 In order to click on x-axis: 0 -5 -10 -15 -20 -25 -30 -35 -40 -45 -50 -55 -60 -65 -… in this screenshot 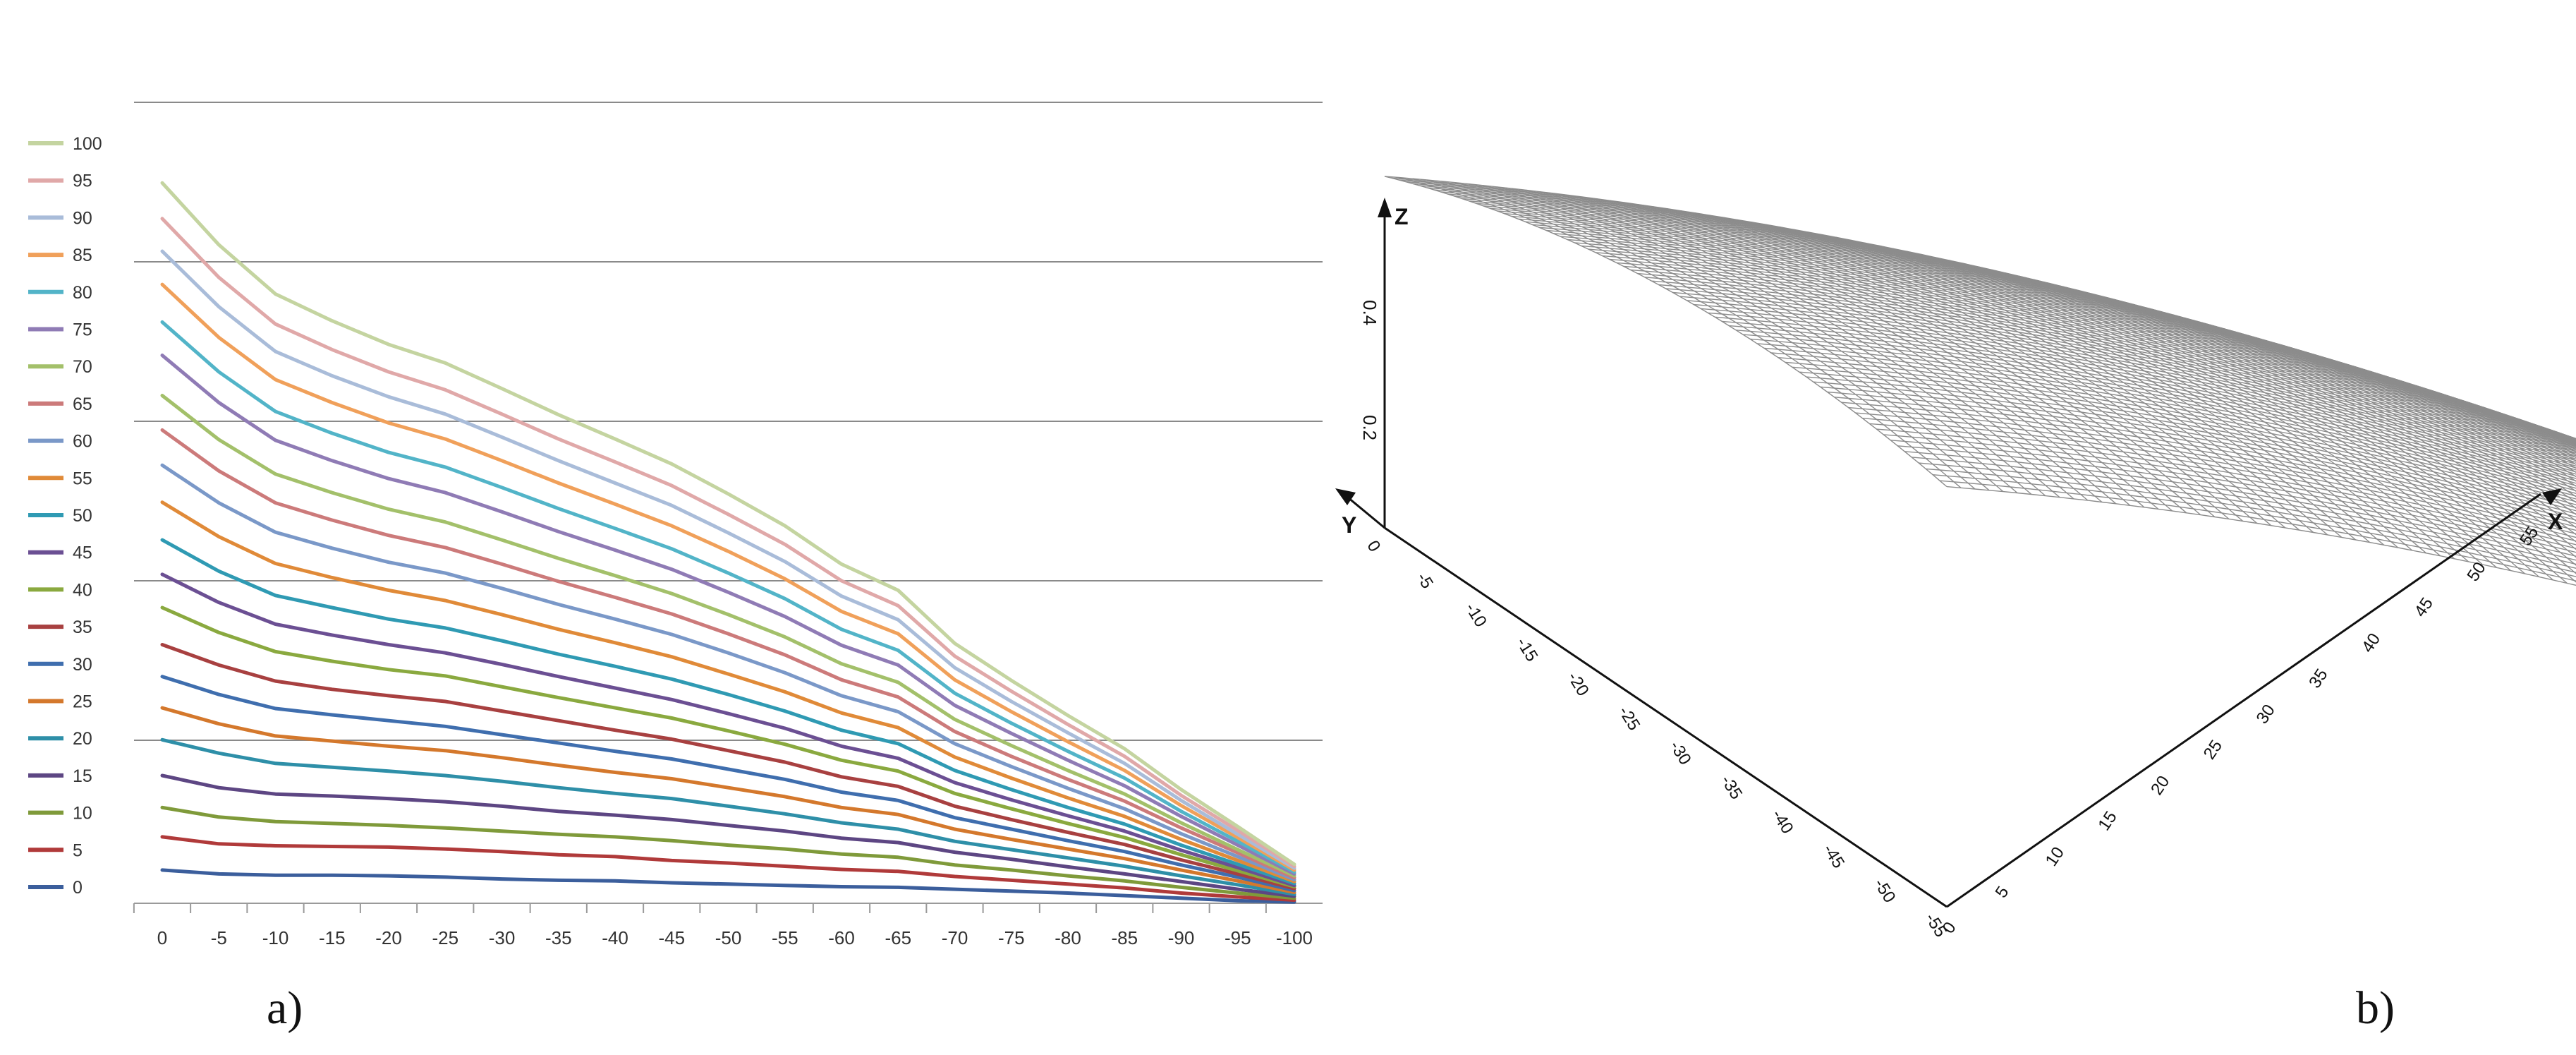, I will do `click(728, 925)`.